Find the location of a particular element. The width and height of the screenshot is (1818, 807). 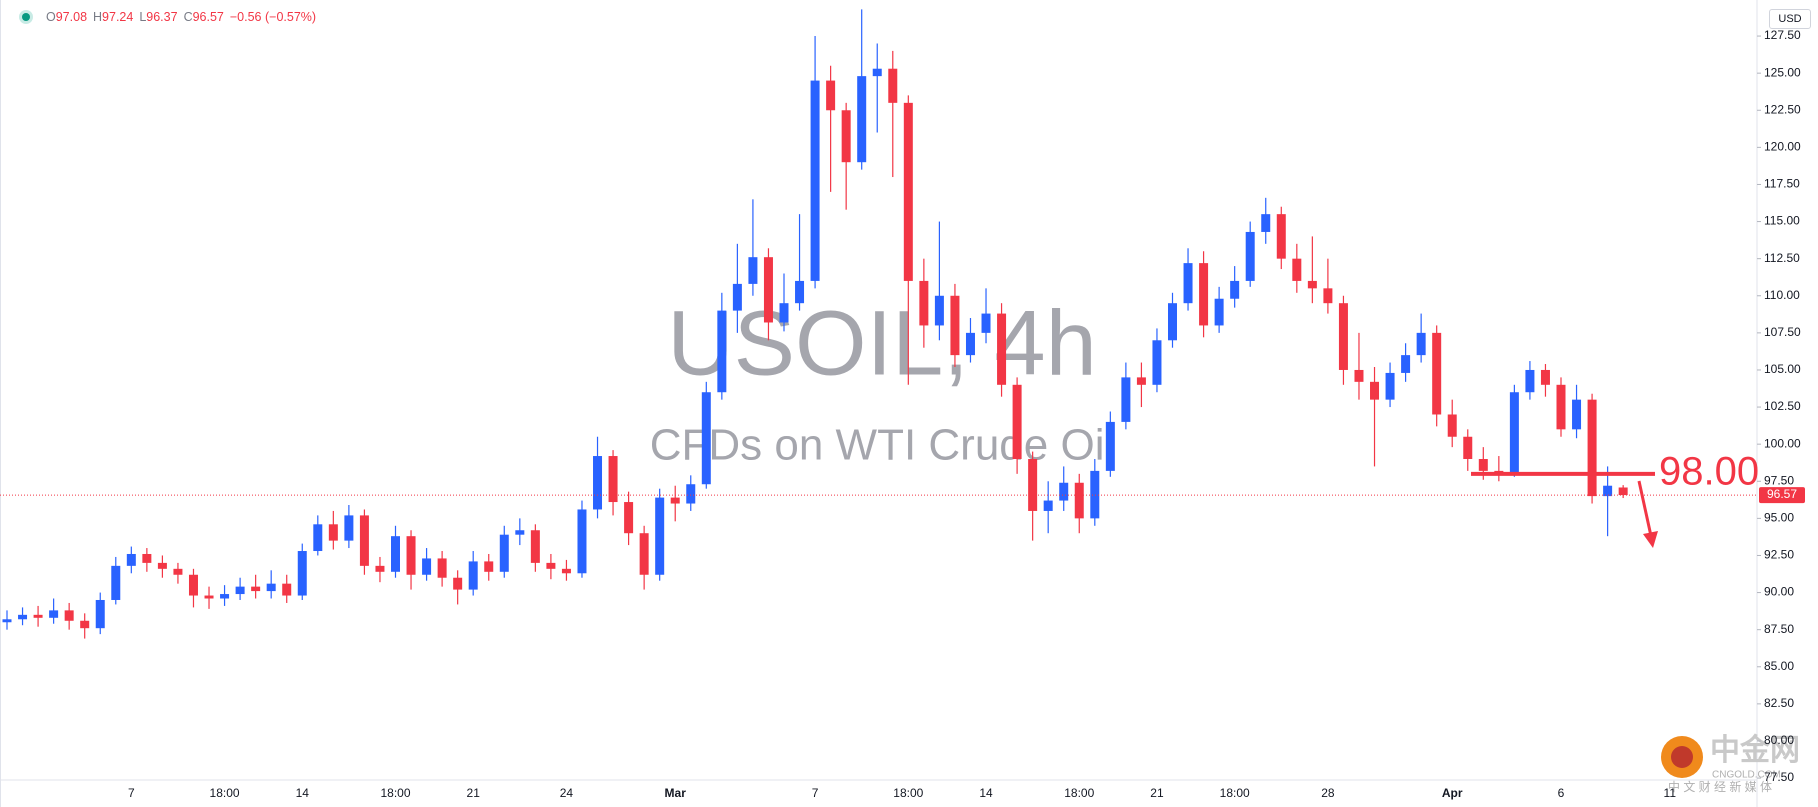

x-tick-label: Apr is located at coordinates (1452, 793).